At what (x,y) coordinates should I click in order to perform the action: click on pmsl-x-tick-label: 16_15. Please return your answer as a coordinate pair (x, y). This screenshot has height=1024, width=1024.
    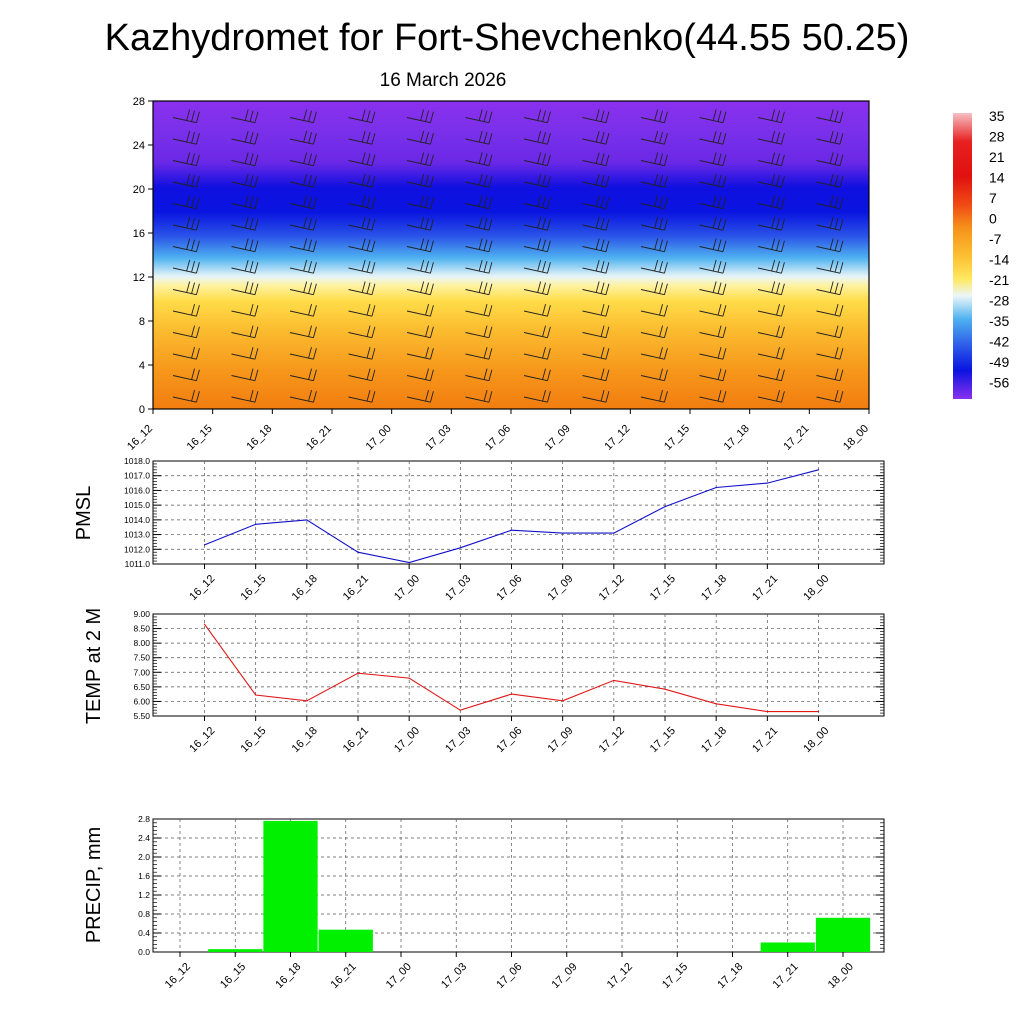
    Looking at the image, I should click on (253, 588).